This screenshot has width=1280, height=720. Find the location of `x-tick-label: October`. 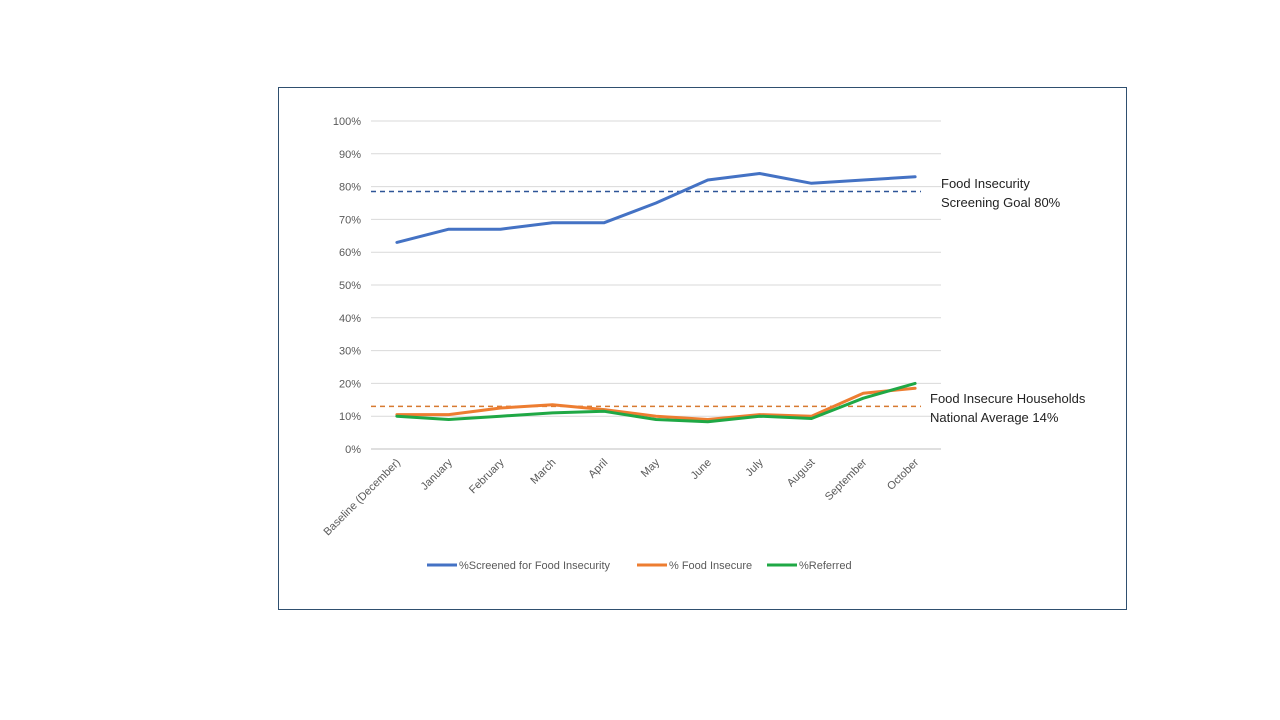

x-tick-label: October is located at coordinates (903, 474).